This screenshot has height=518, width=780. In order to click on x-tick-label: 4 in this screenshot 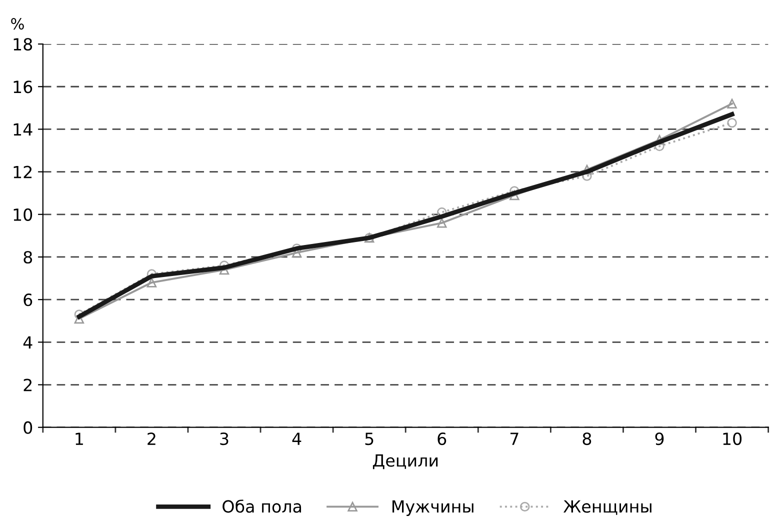, I will do `click(297, 438)`.